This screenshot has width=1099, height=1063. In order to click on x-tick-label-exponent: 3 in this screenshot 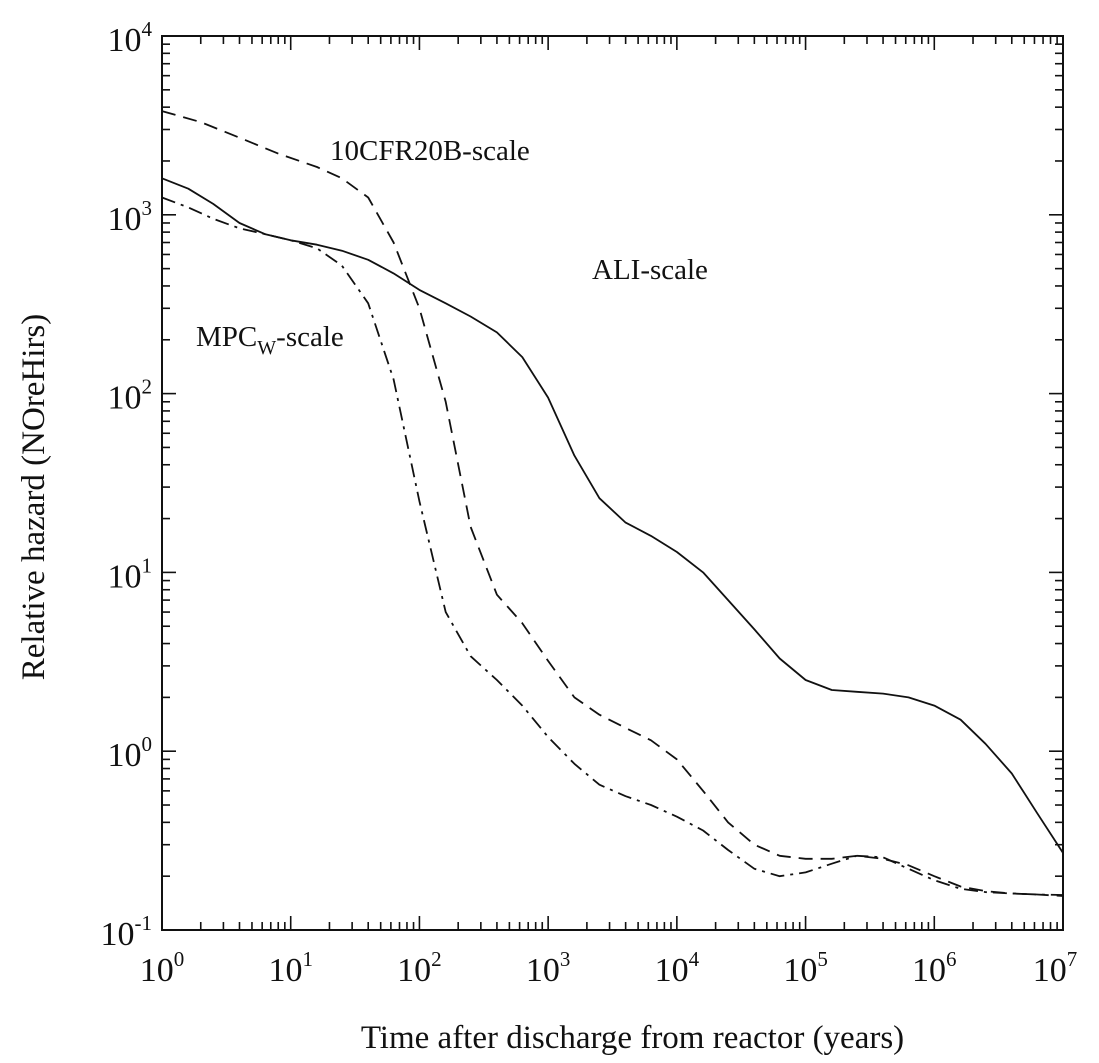, I will do `click(565, 959)`.